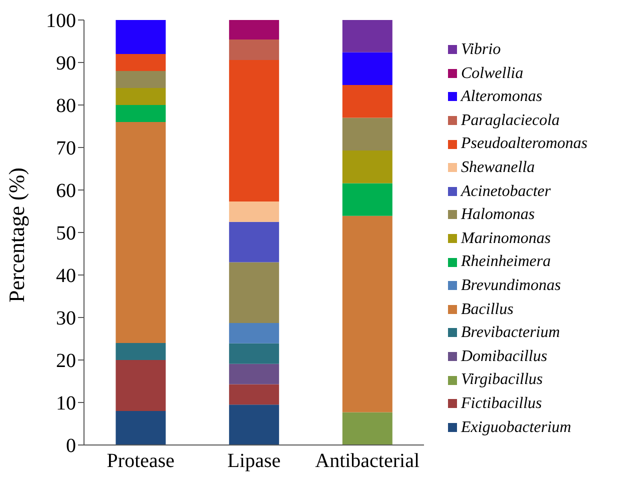  What do you see at coordinates (66, 319) in the screenshot?
I see `y-tick-label: 30` at bounding box center [66, 319].